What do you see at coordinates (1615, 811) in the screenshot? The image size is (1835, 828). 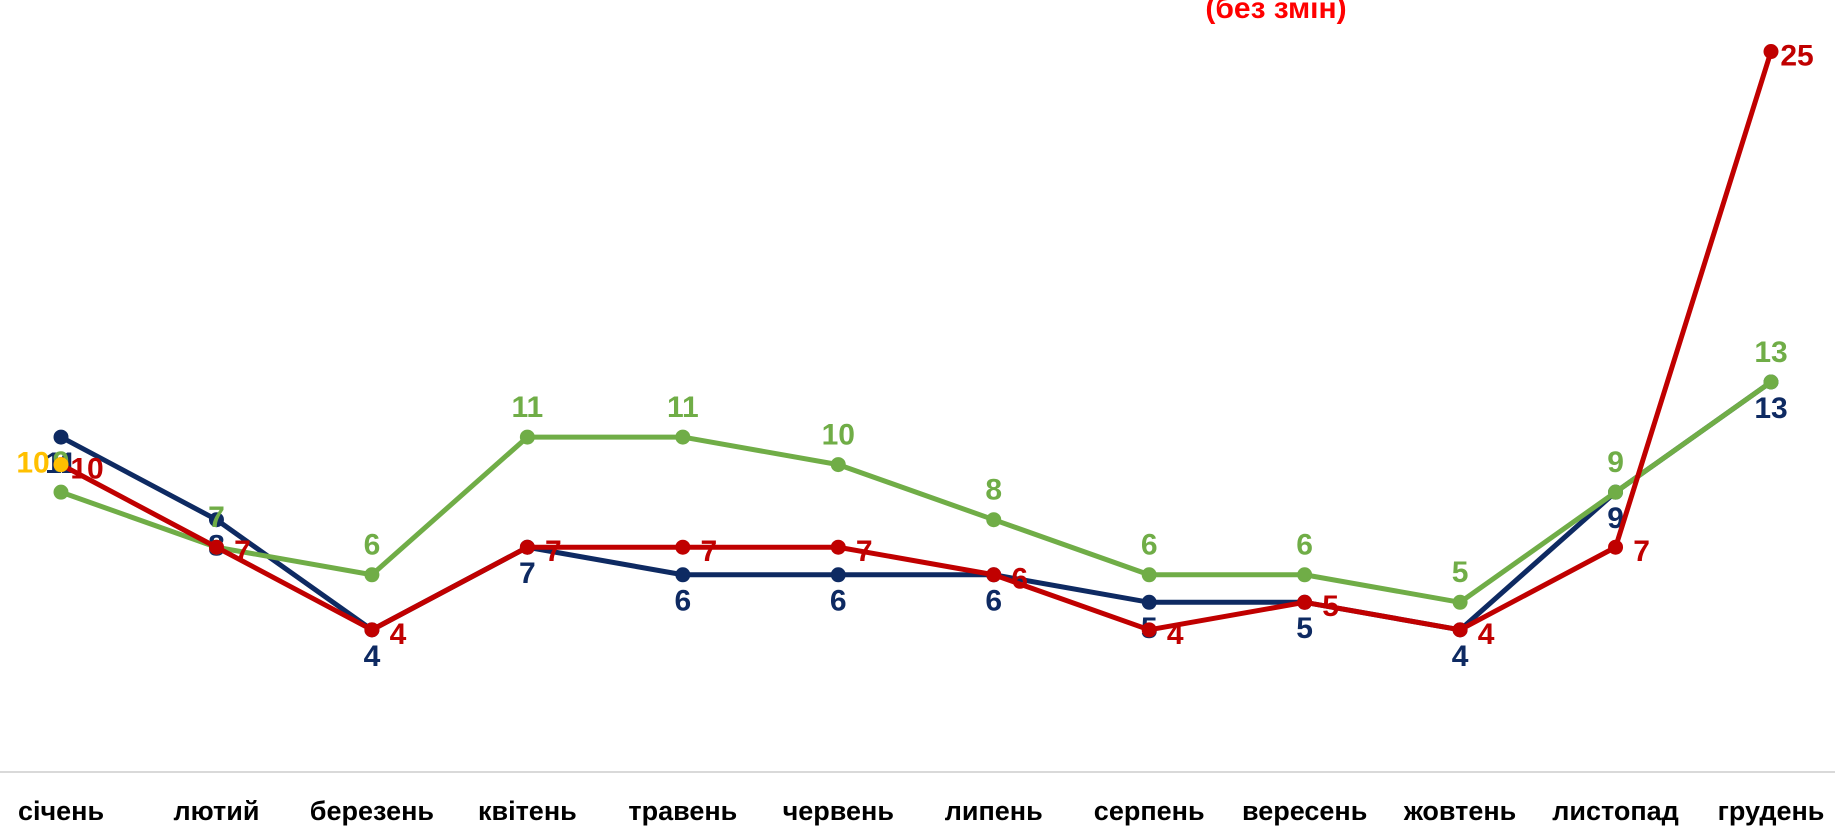 I see `x-tick-label: листопад` at bounding box center [1615, 811].